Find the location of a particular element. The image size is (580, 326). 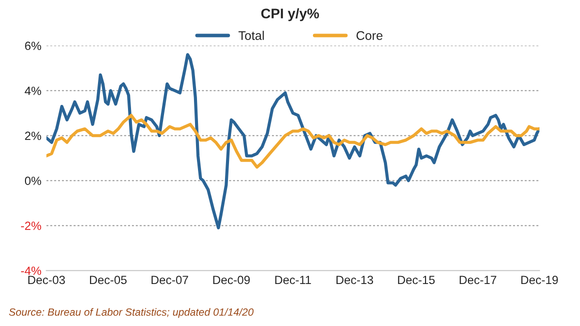

y-tick-label: -2% is located at coordinates (31, 226).